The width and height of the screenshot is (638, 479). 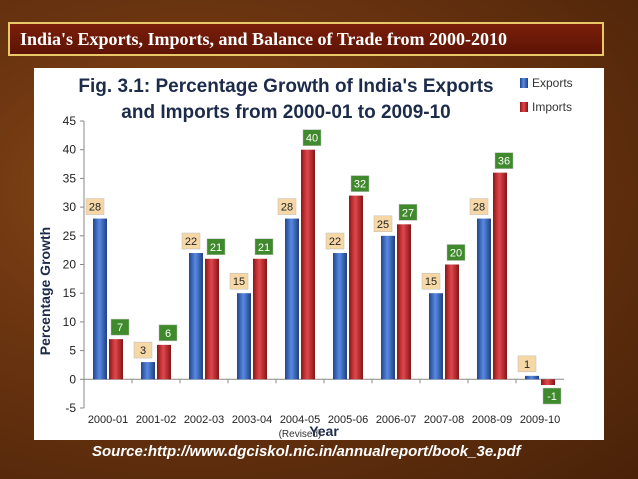 I want to click on x-tick-note: (Revised), so click(x=300, y=434).